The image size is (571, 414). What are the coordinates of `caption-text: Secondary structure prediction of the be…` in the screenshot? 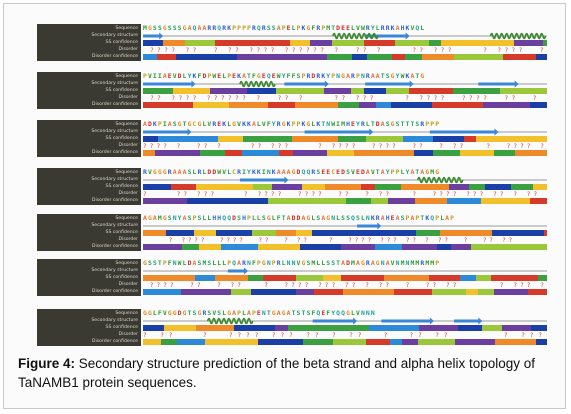 It's located at (277, 373).